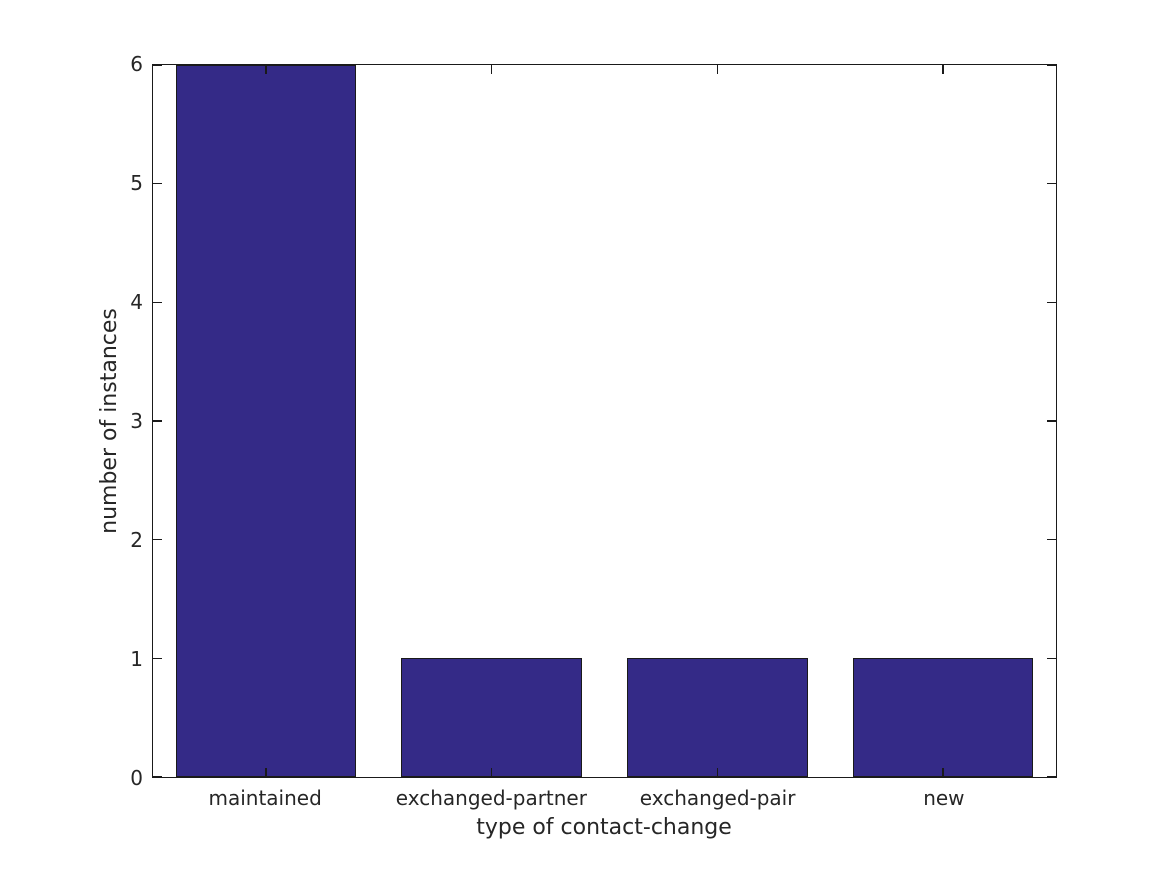 This screenshot has height=875, width=1167. I want to click on y-tick-label-3: 3, so click(136, 421).